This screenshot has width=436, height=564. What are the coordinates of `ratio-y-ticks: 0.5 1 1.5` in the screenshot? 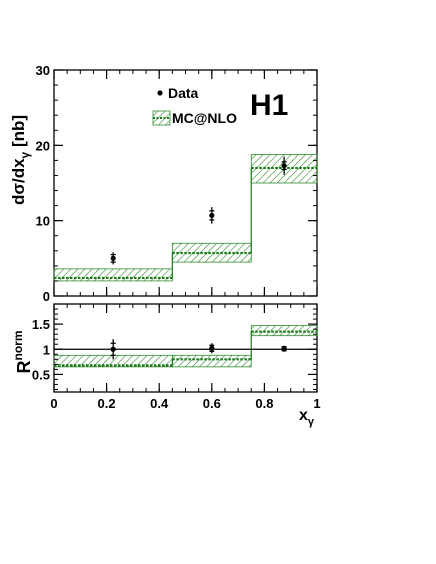 It's located at (174, 346).